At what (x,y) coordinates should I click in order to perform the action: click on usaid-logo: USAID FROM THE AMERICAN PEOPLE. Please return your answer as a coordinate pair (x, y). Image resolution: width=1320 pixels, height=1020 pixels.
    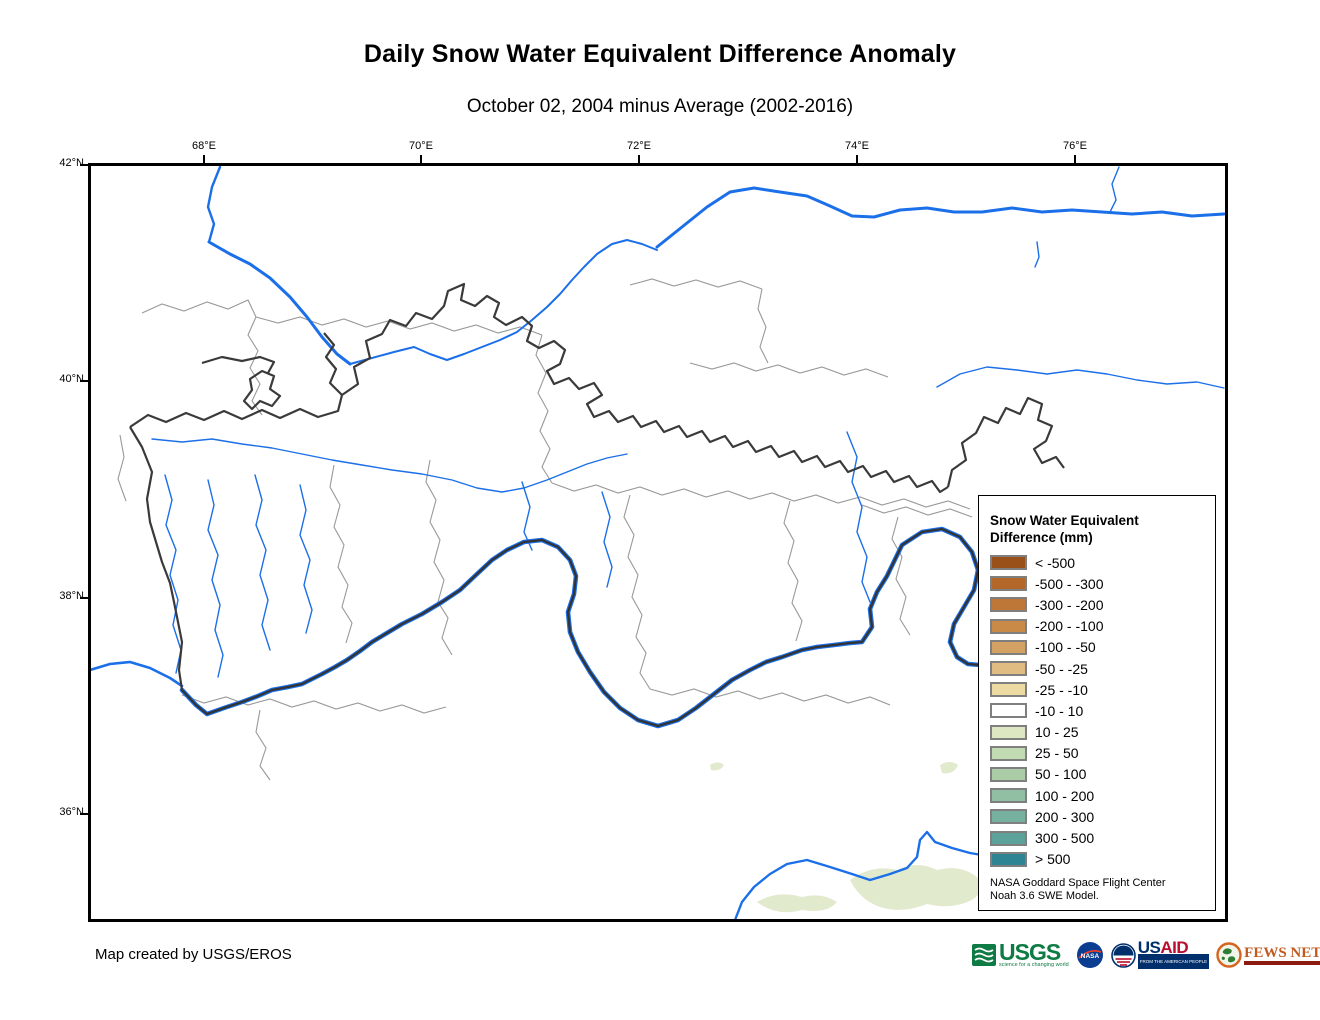
    Looking at the image, I should click on (1160, 953).